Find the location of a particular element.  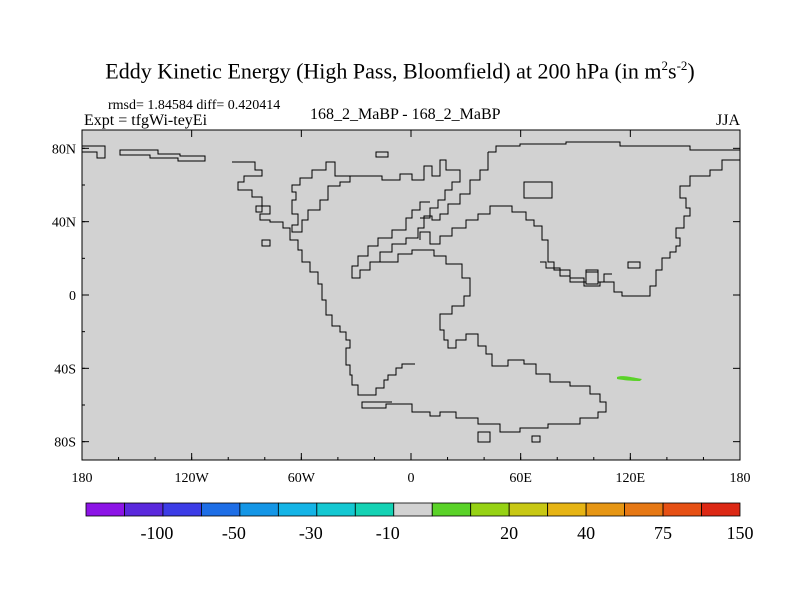

colorbar-label: -30 is located at coordinates (311, 533).